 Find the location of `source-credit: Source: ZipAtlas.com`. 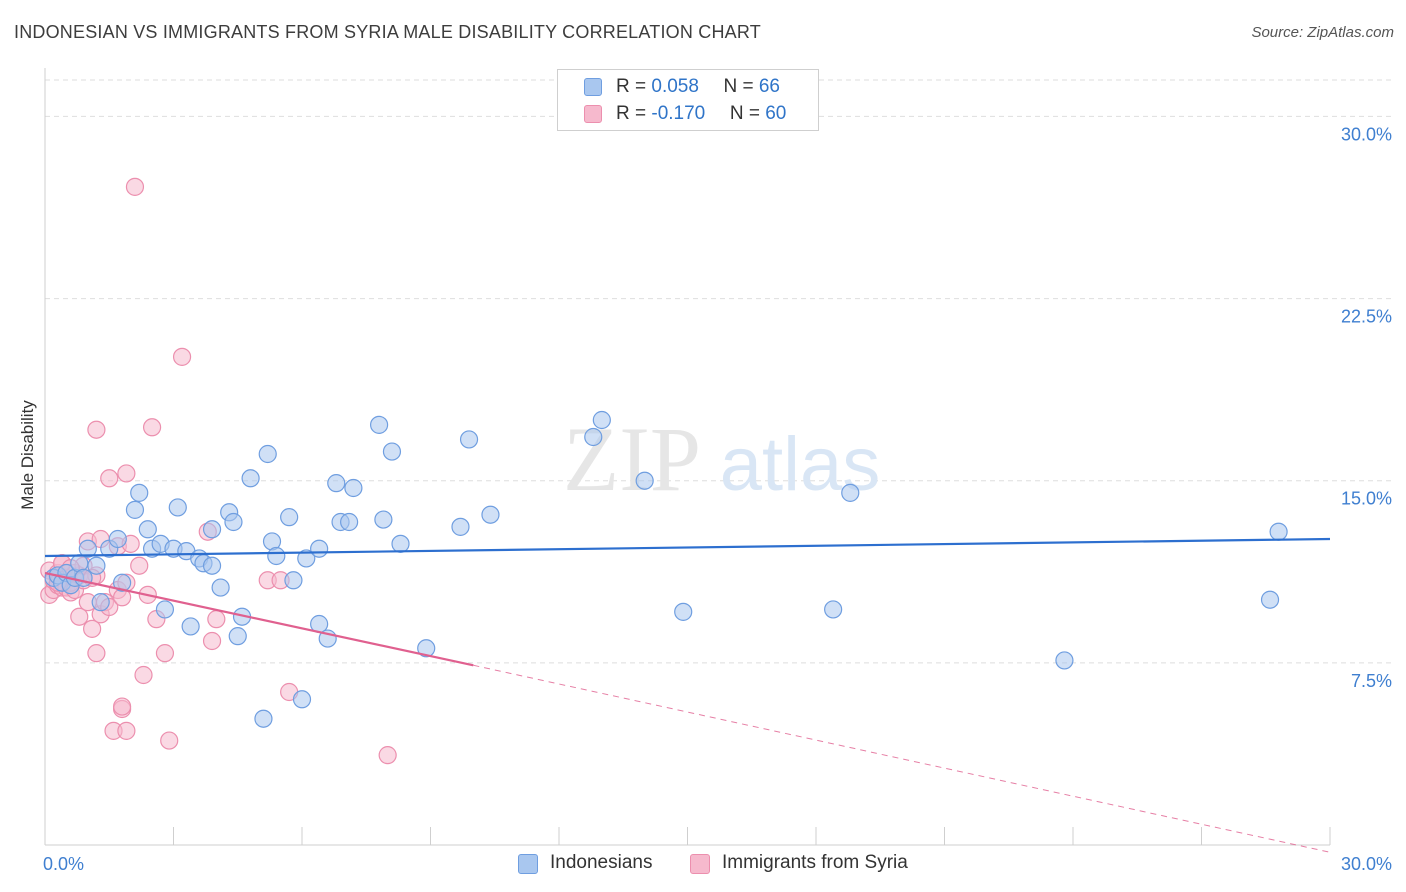

source-credit: Source: ZipAtlas.com is located at coordinates (1322, 32).